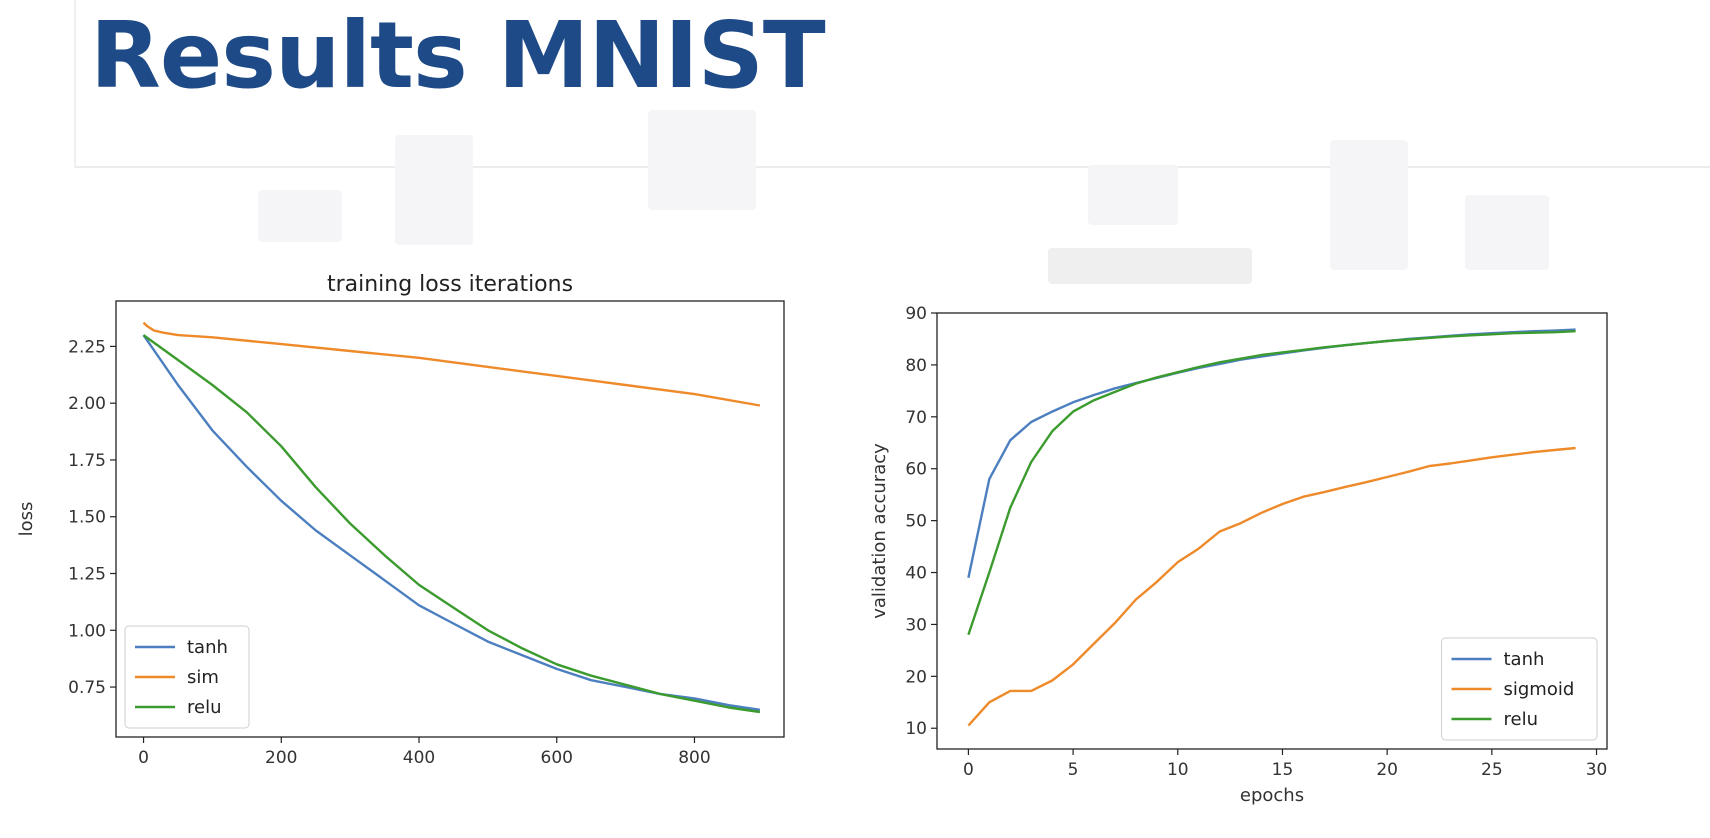 The height and width of the screenshot is (838, 1710). What do you see at coordinates (1271, 586) in the screenshot?
I see `series-line-sigmoid` at bounding box center [1271, 586].